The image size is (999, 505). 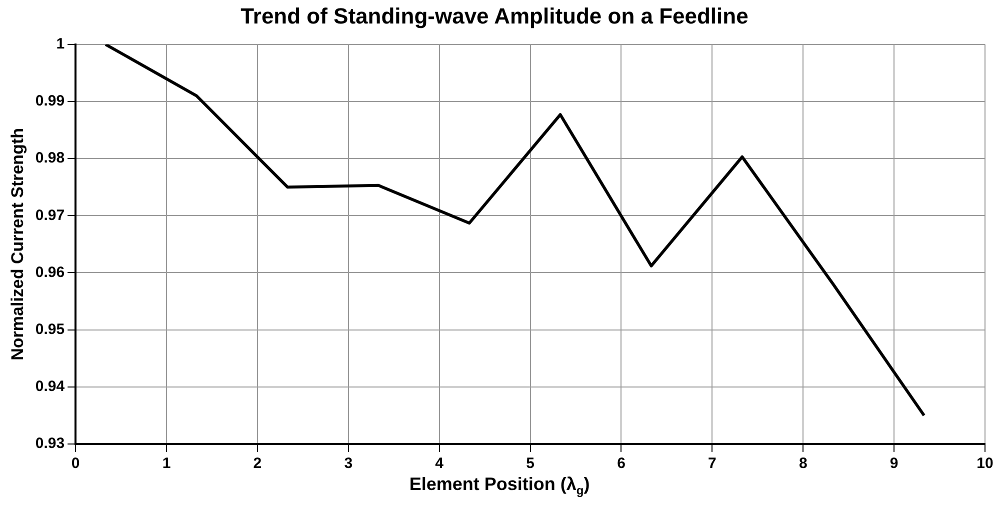 I want to click on y-tick-label: 0.97, so click(x=50, y=215).